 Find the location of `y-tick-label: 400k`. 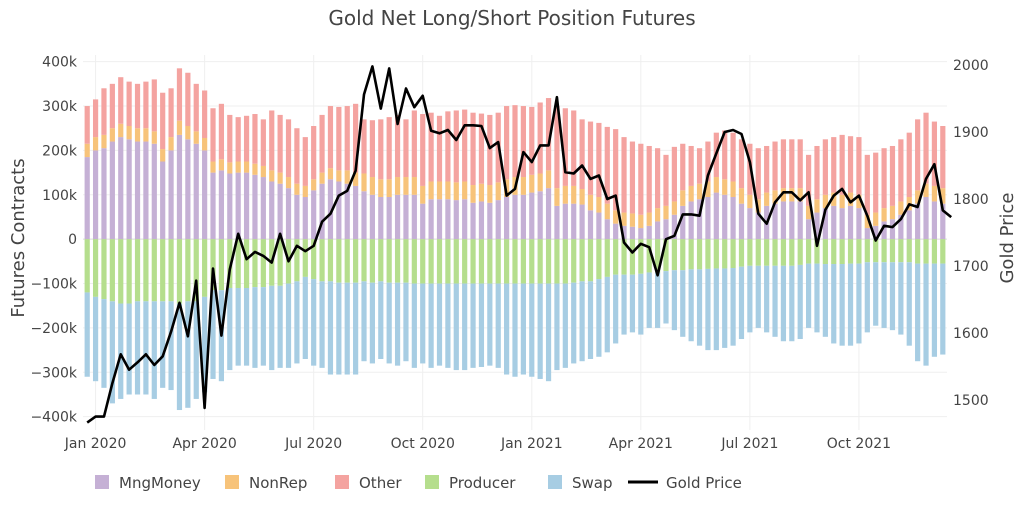

y-tick-label: 400k is located at coordinates (60, 63).